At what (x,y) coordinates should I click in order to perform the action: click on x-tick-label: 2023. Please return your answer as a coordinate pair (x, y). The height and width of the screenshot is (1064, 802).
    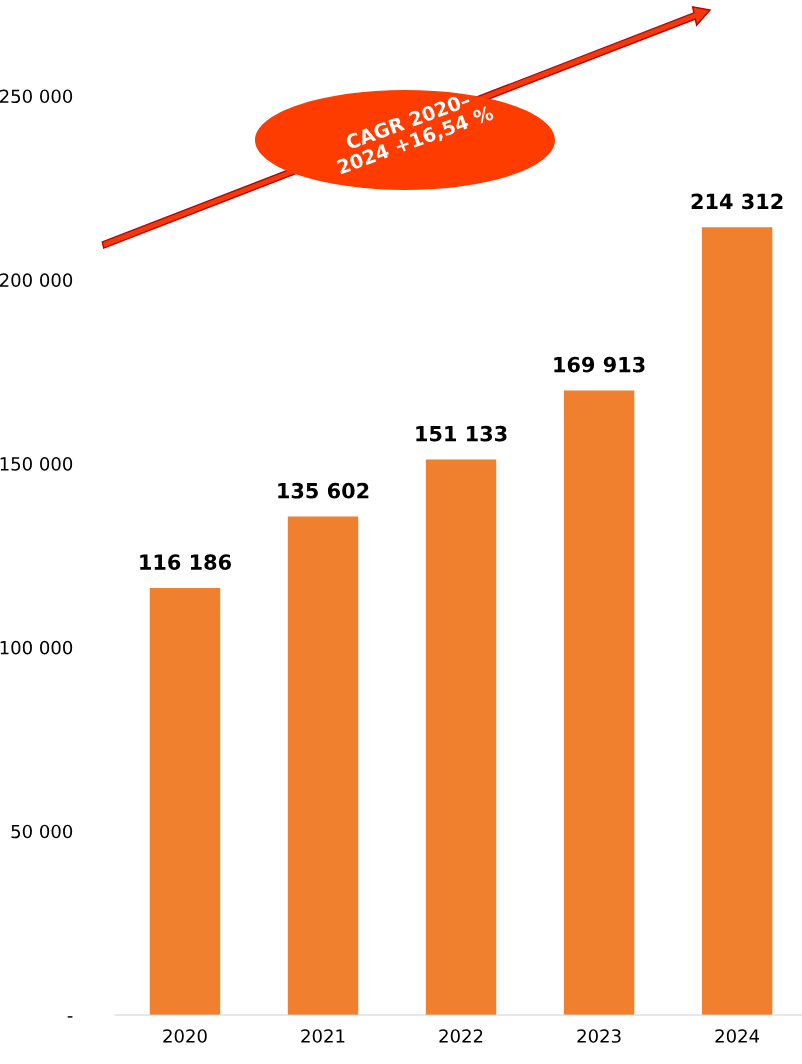
    Looking at the image, I should click on (599, 1036).